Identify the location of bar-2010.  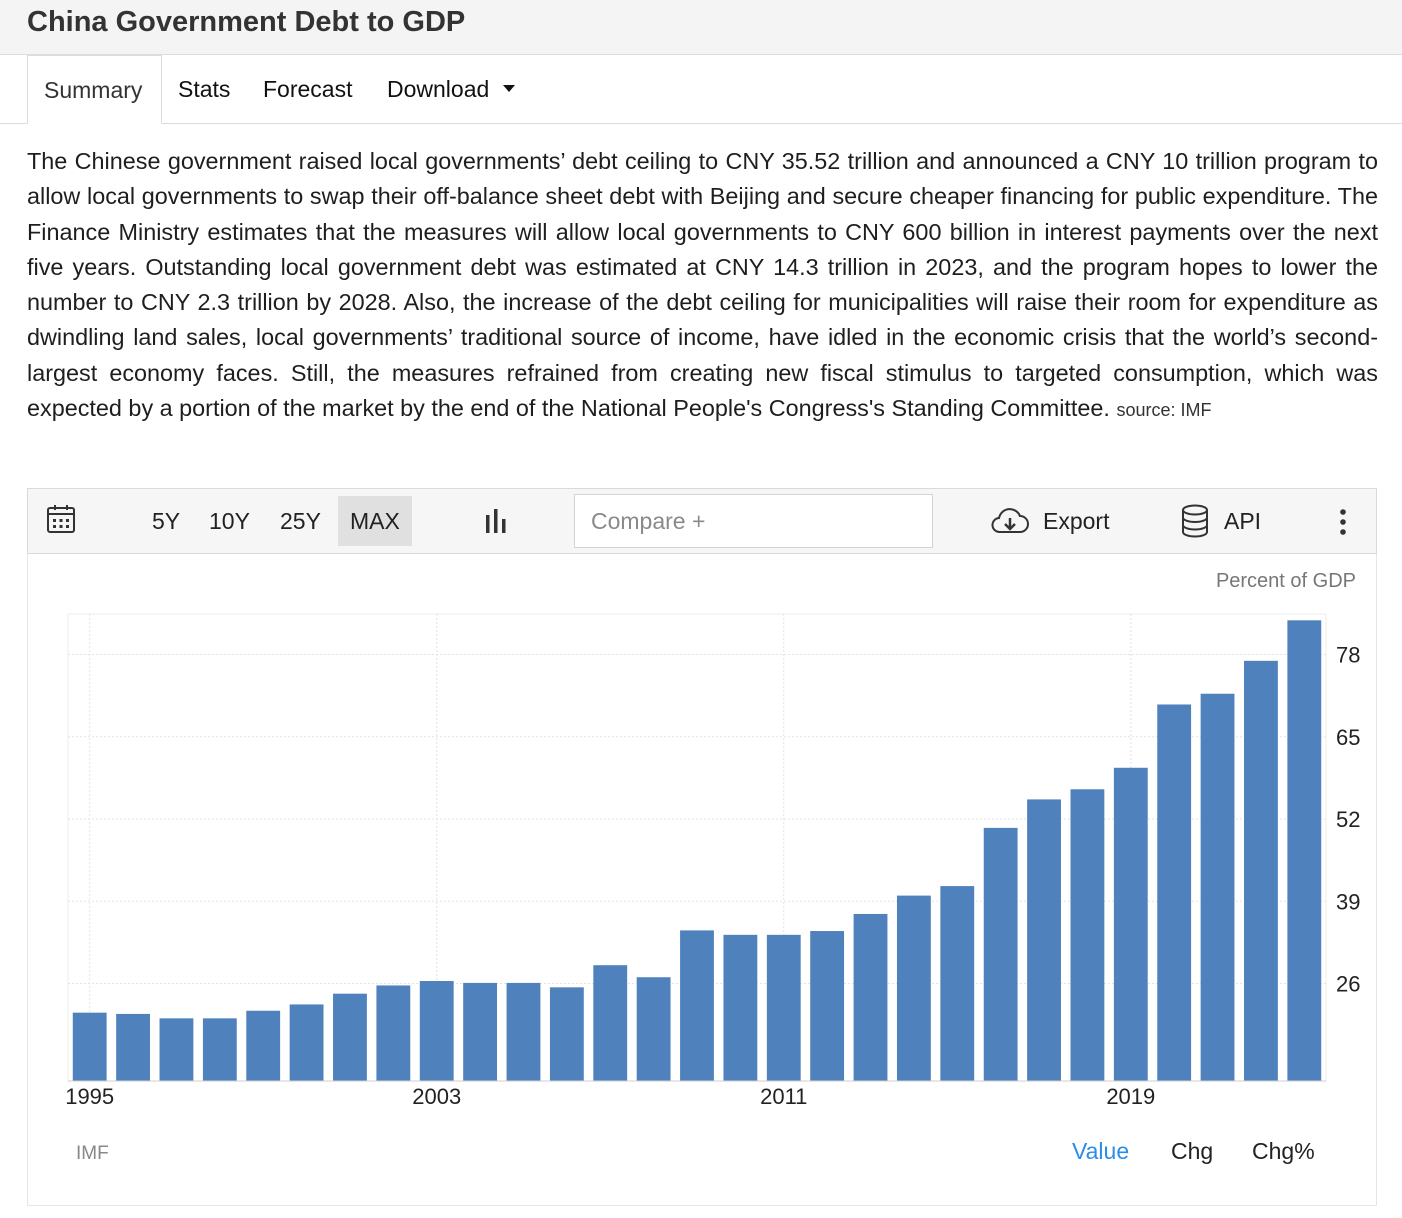
(740, 1007).